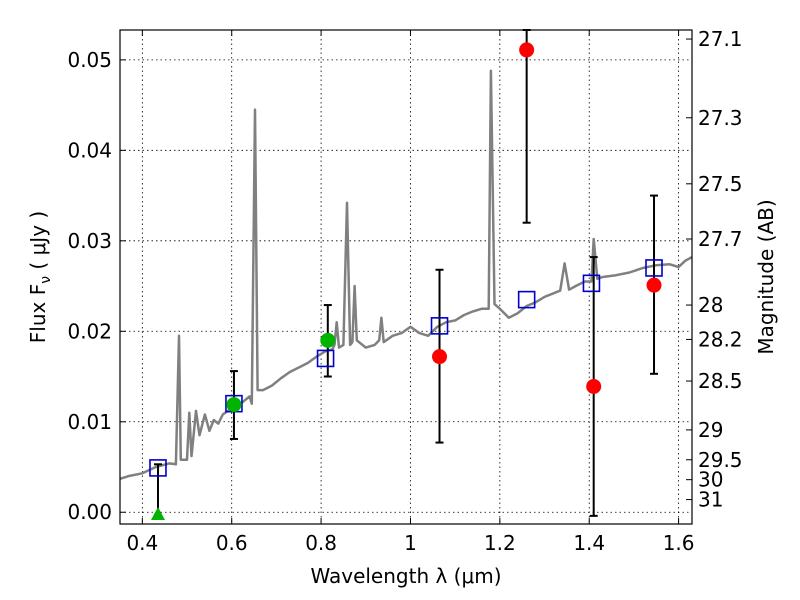 The height and width of the screenshot is (600, 800). Describe the element at coordinates (89, 241) in the screenshot. I see `y-tick-label: 0.03` at that location.